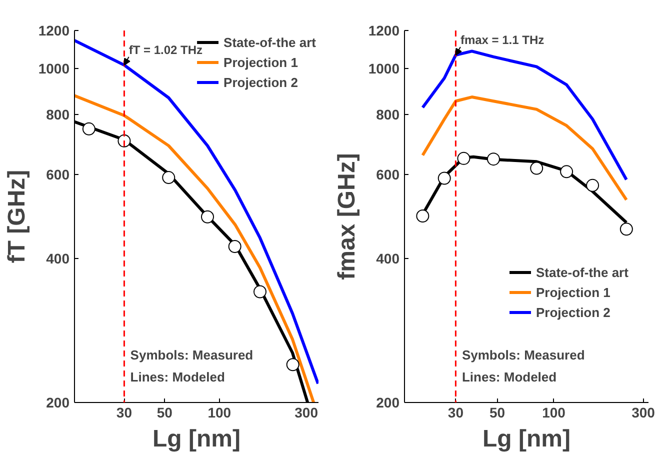  I want to click on annotation: fmax = 1.1 THz, so click(502, 39).